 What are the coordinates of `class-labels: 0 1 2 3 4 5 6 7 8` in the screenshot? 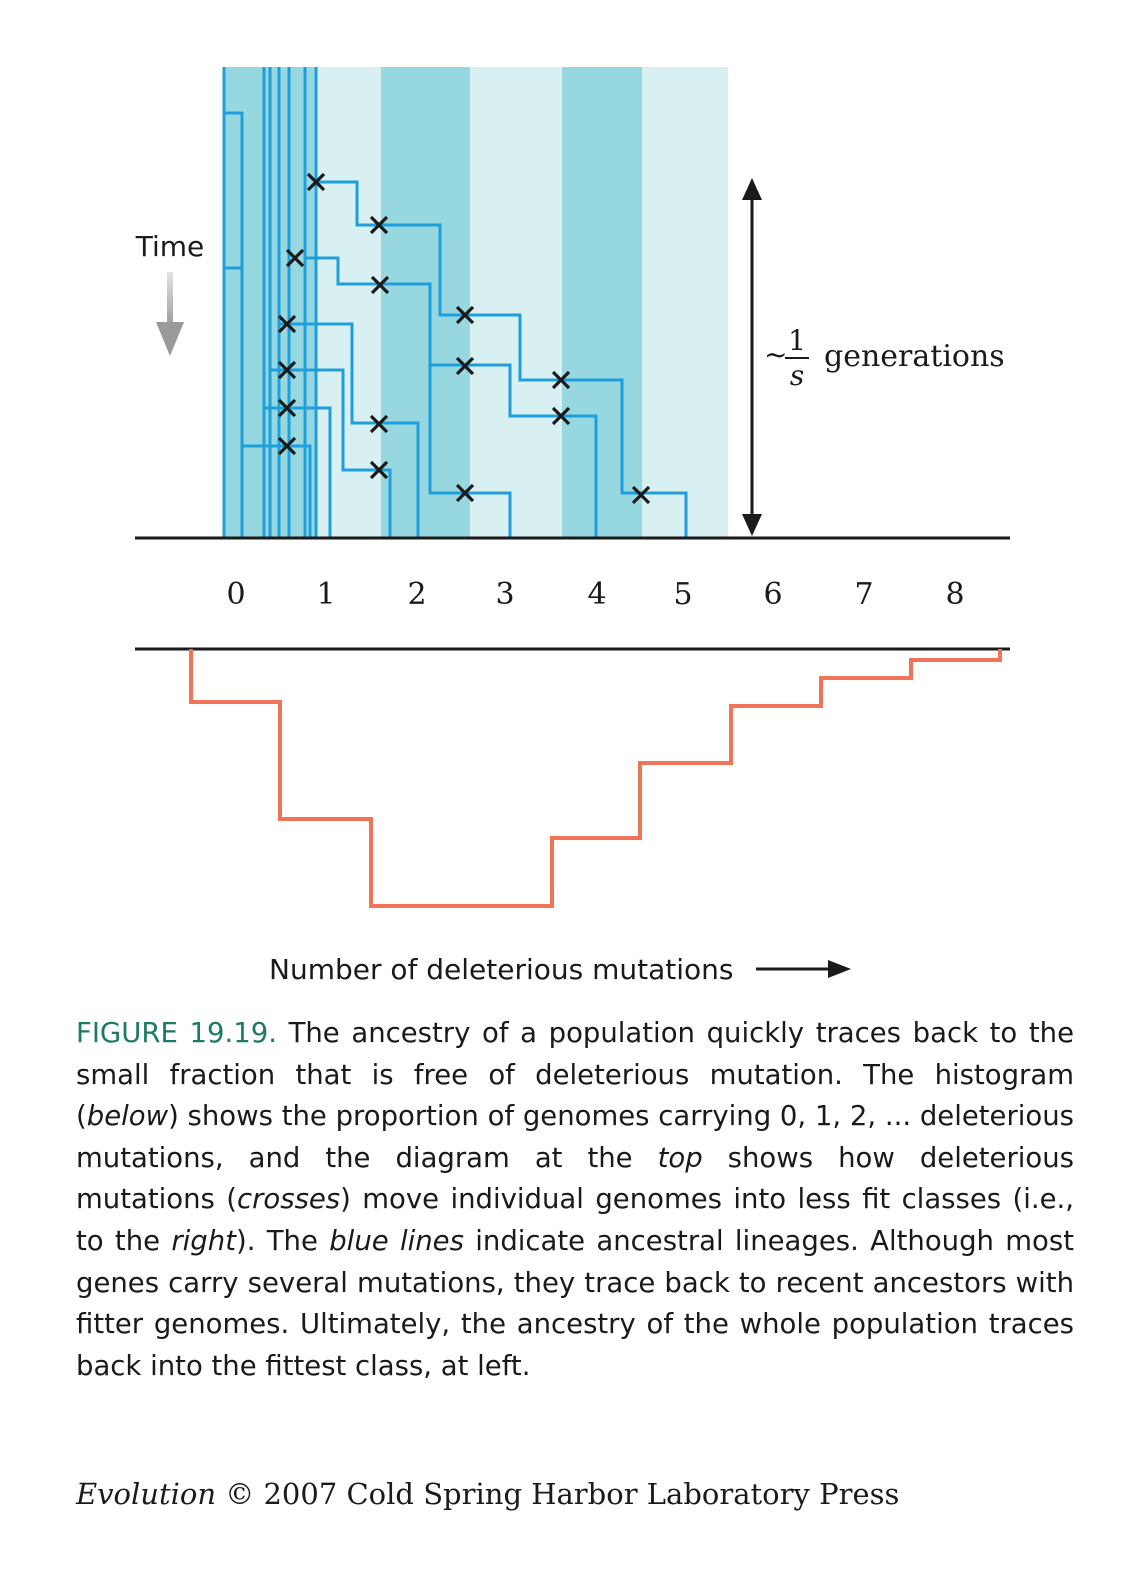 It's located at (595, 594).